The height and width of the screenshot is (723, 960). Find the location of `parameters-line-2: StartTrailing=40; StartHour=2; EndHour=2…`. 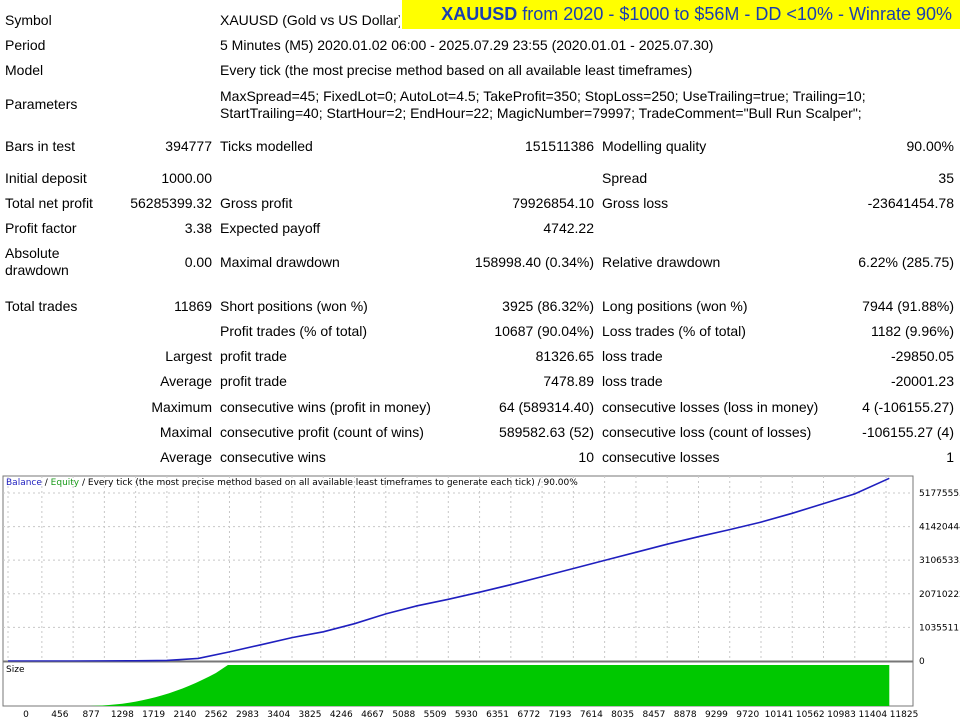

parameters-line-2: StartTrailing=40; StartHour=2; EndHour=2… is located at coordinates (541, 113).